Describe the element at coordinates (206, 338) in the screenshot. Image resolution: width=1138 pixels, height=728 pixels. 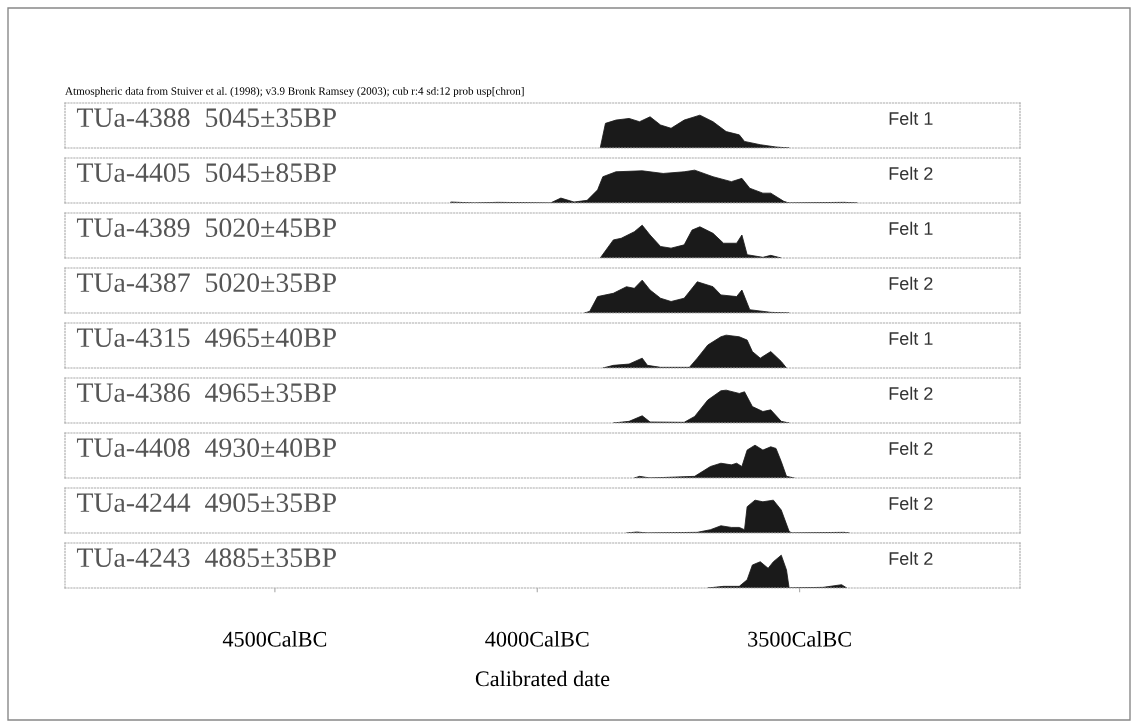
I see `annotation: TUa-4315 4965±40BP` at that location.